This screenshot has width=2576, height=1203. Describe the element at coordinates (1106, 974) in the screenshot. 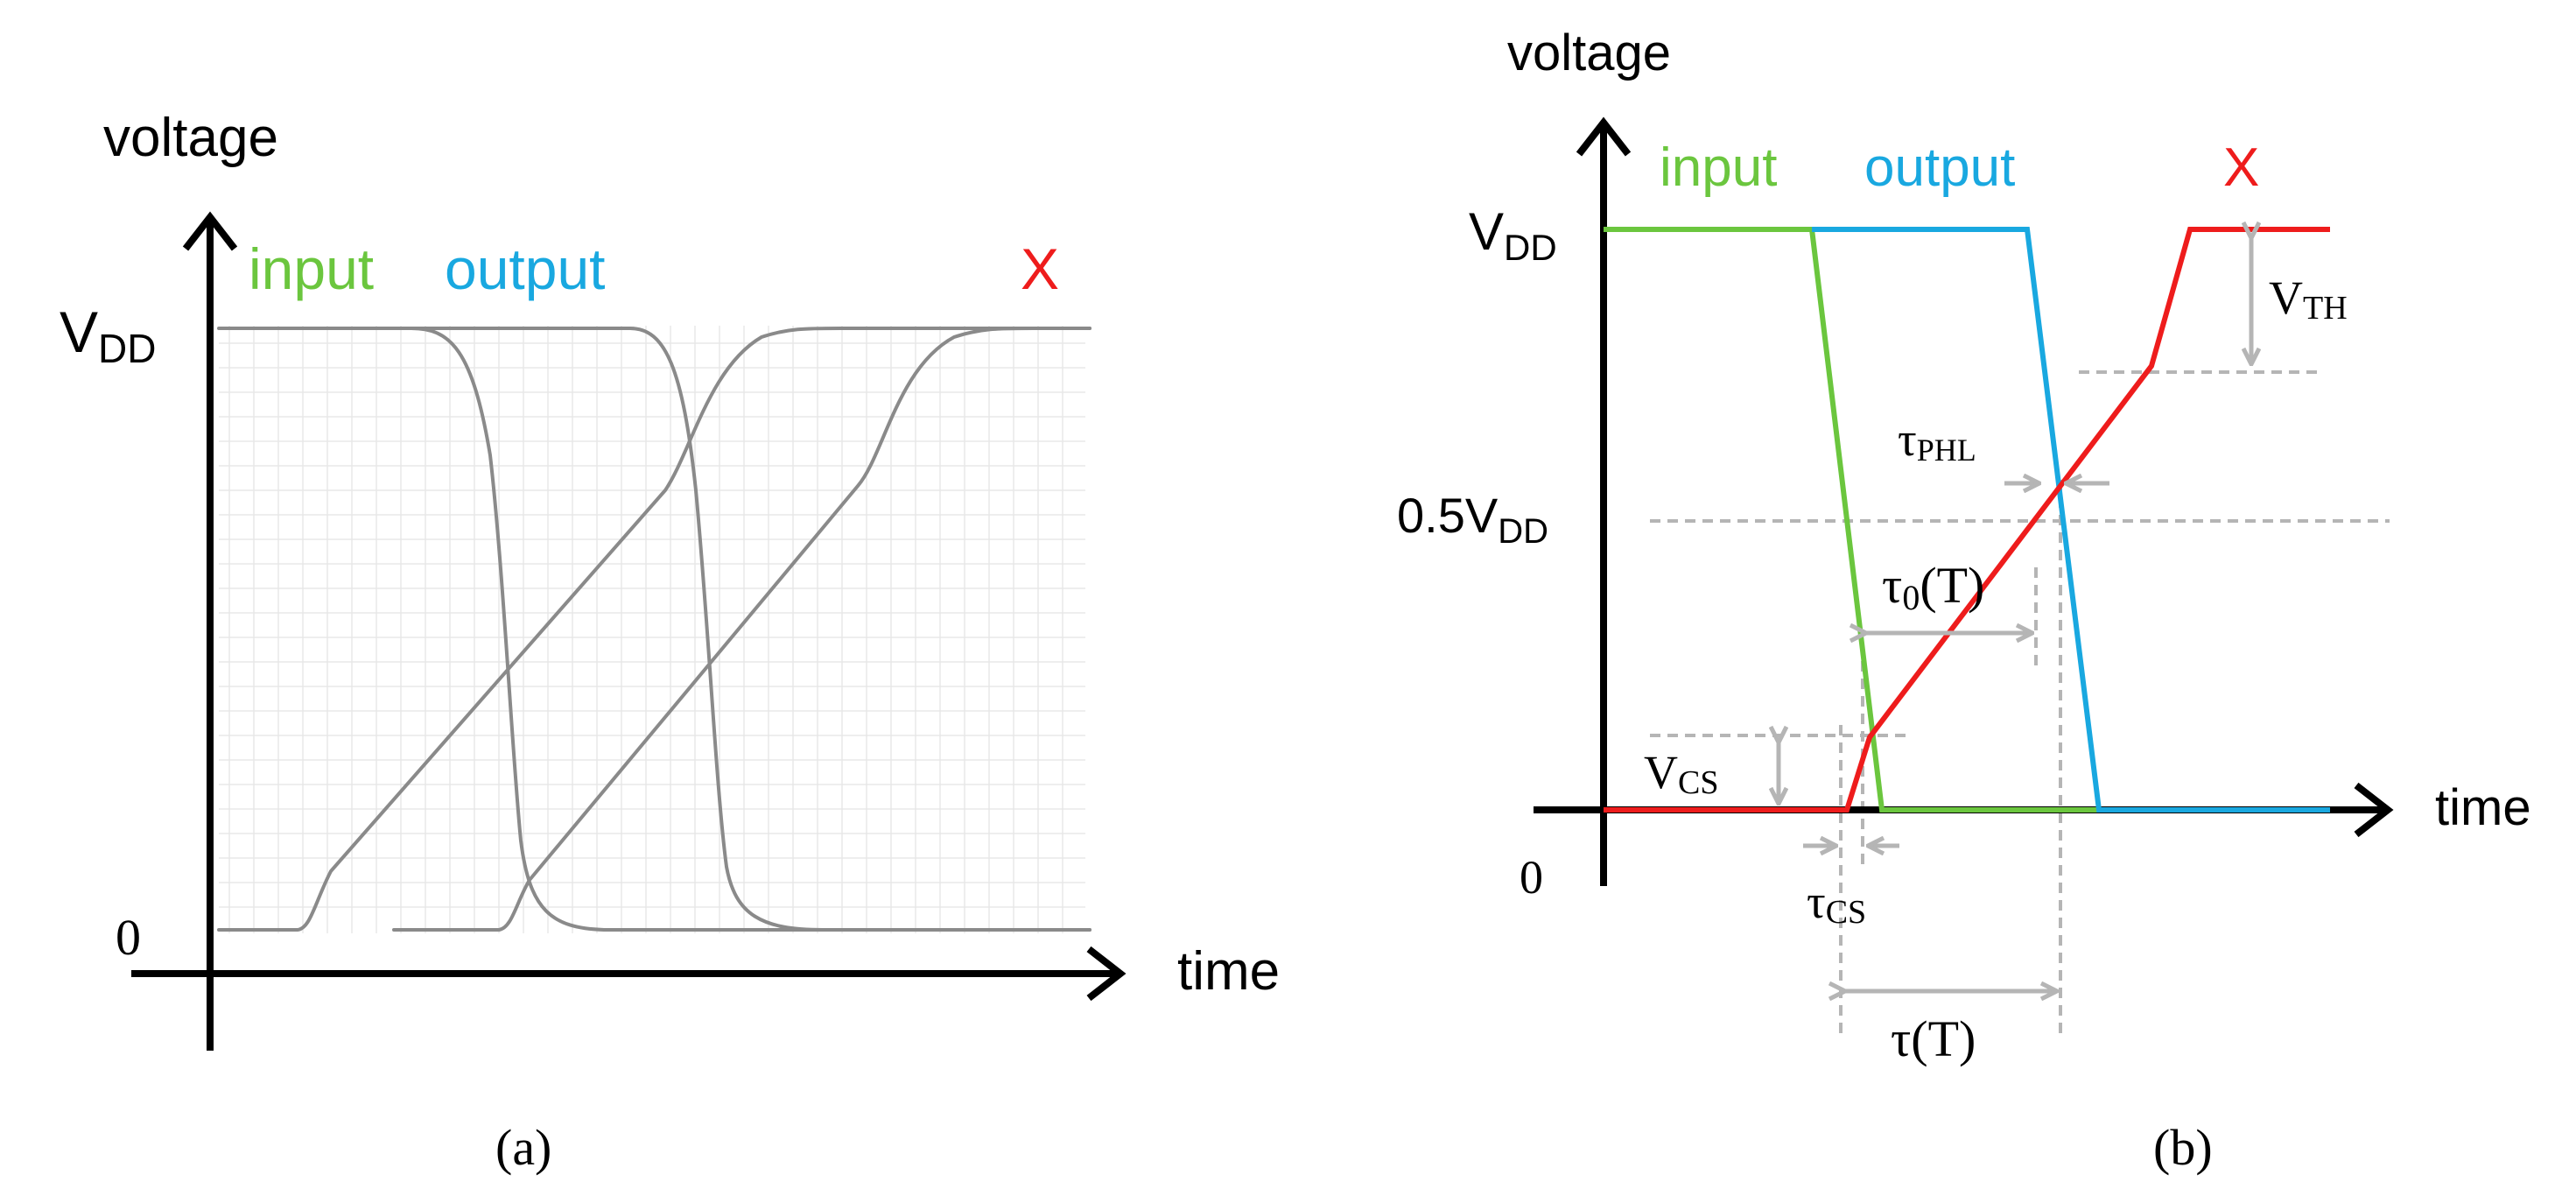

I see `panel-a-x-axis-arrowhead` at that location.